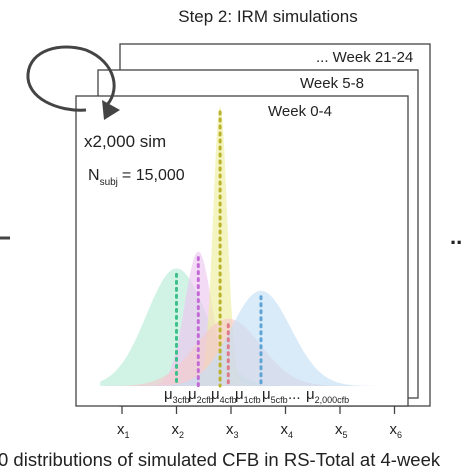  What do you see at coordinates (248, 395) in the screenshot?
I see `mean-label-1cfb: μ1cfb` at bounding box center [248, 395].